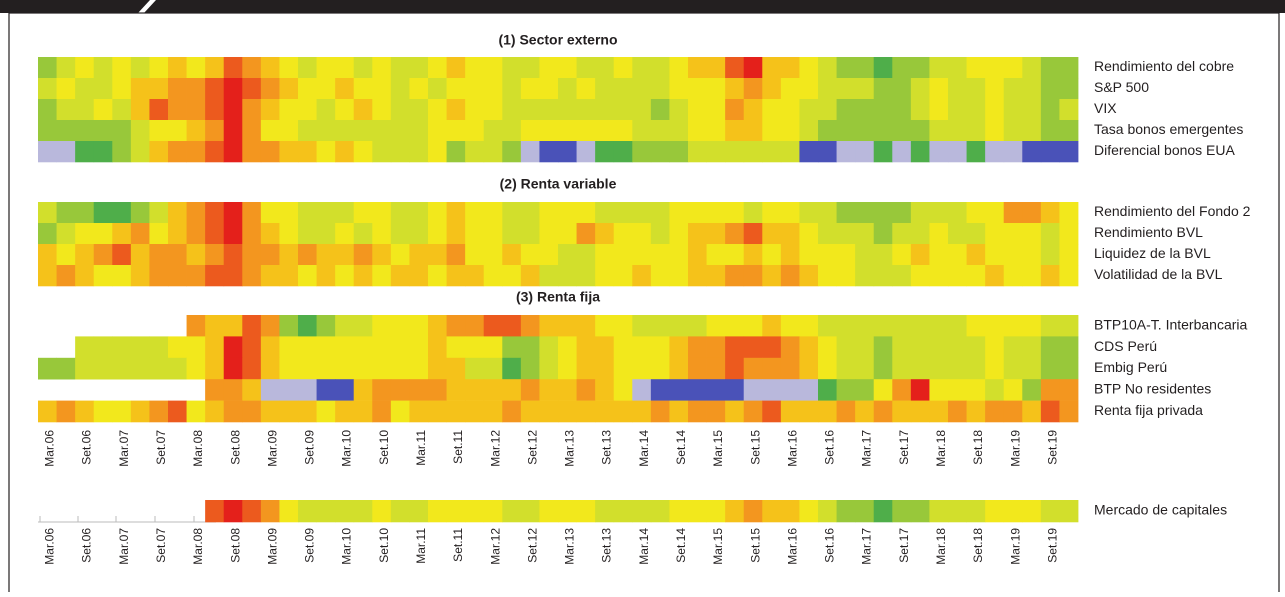 Image resolution: width=1285 pixels, height=597 pixels. What do you see at coordinates (495, 546) in the screenshot?
I see `x-tick-label: Mar.12` at bounding box center [495, 546].